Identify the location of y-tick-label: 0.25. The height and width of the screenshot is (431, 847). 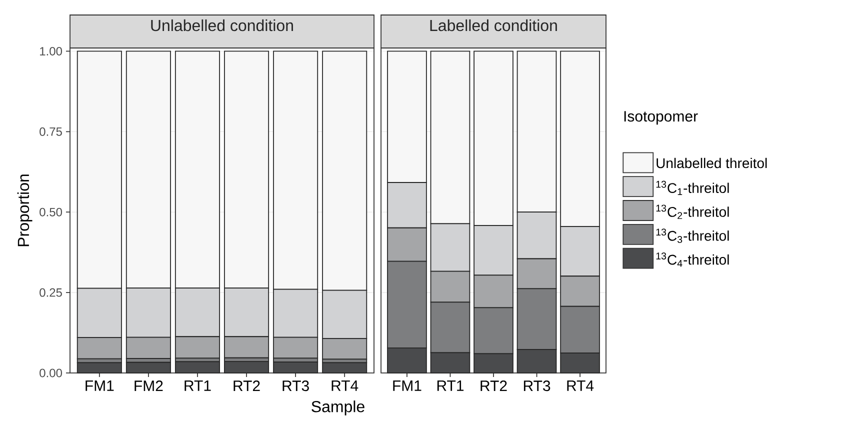
(51, 292).